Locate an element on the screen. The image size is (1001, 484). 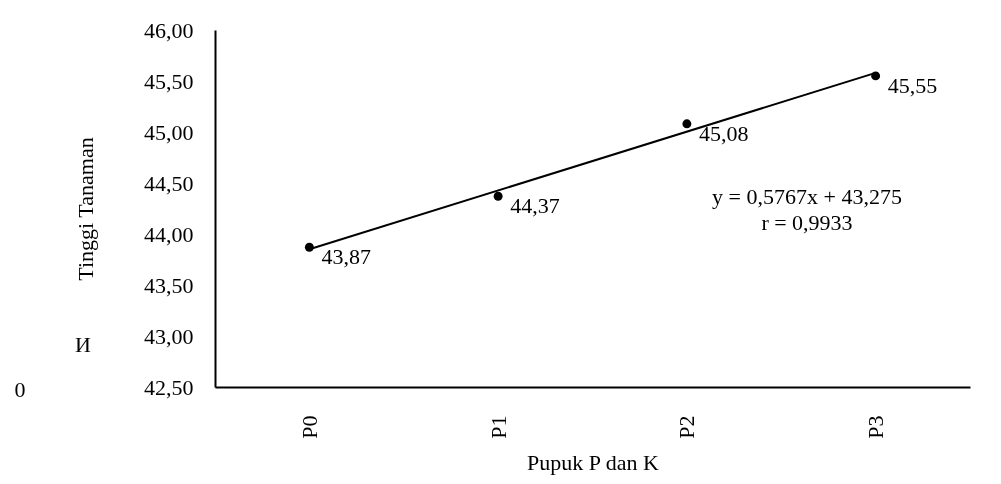
y-tick-label: 45,00 is located at coordinates (169, 132).